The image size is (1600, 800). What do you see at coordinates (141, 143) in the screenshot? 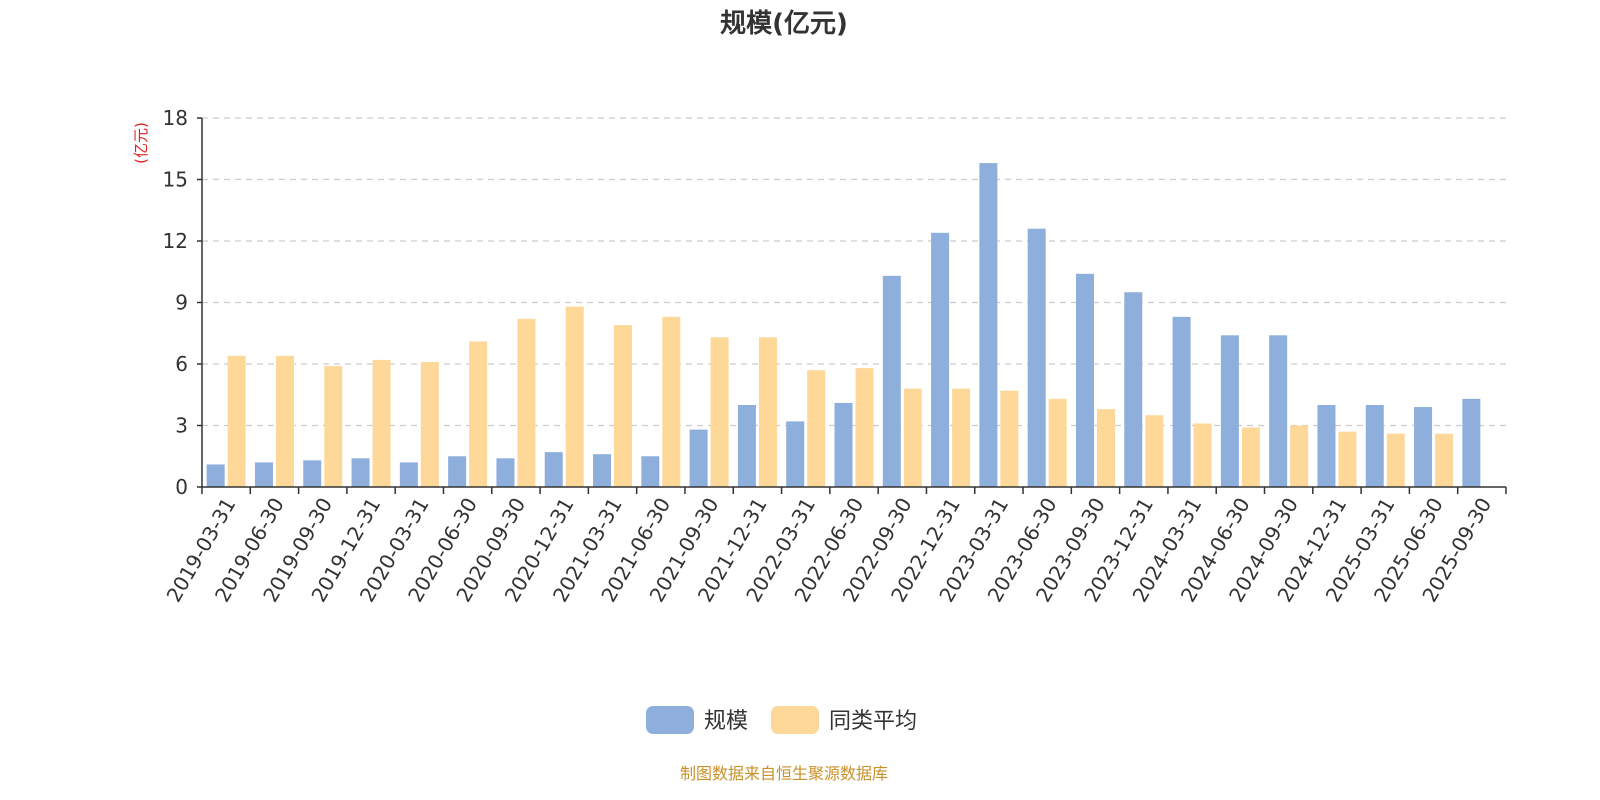
I see `y-axis-unit-label: (亿元)` at bounding box center [141, 143].